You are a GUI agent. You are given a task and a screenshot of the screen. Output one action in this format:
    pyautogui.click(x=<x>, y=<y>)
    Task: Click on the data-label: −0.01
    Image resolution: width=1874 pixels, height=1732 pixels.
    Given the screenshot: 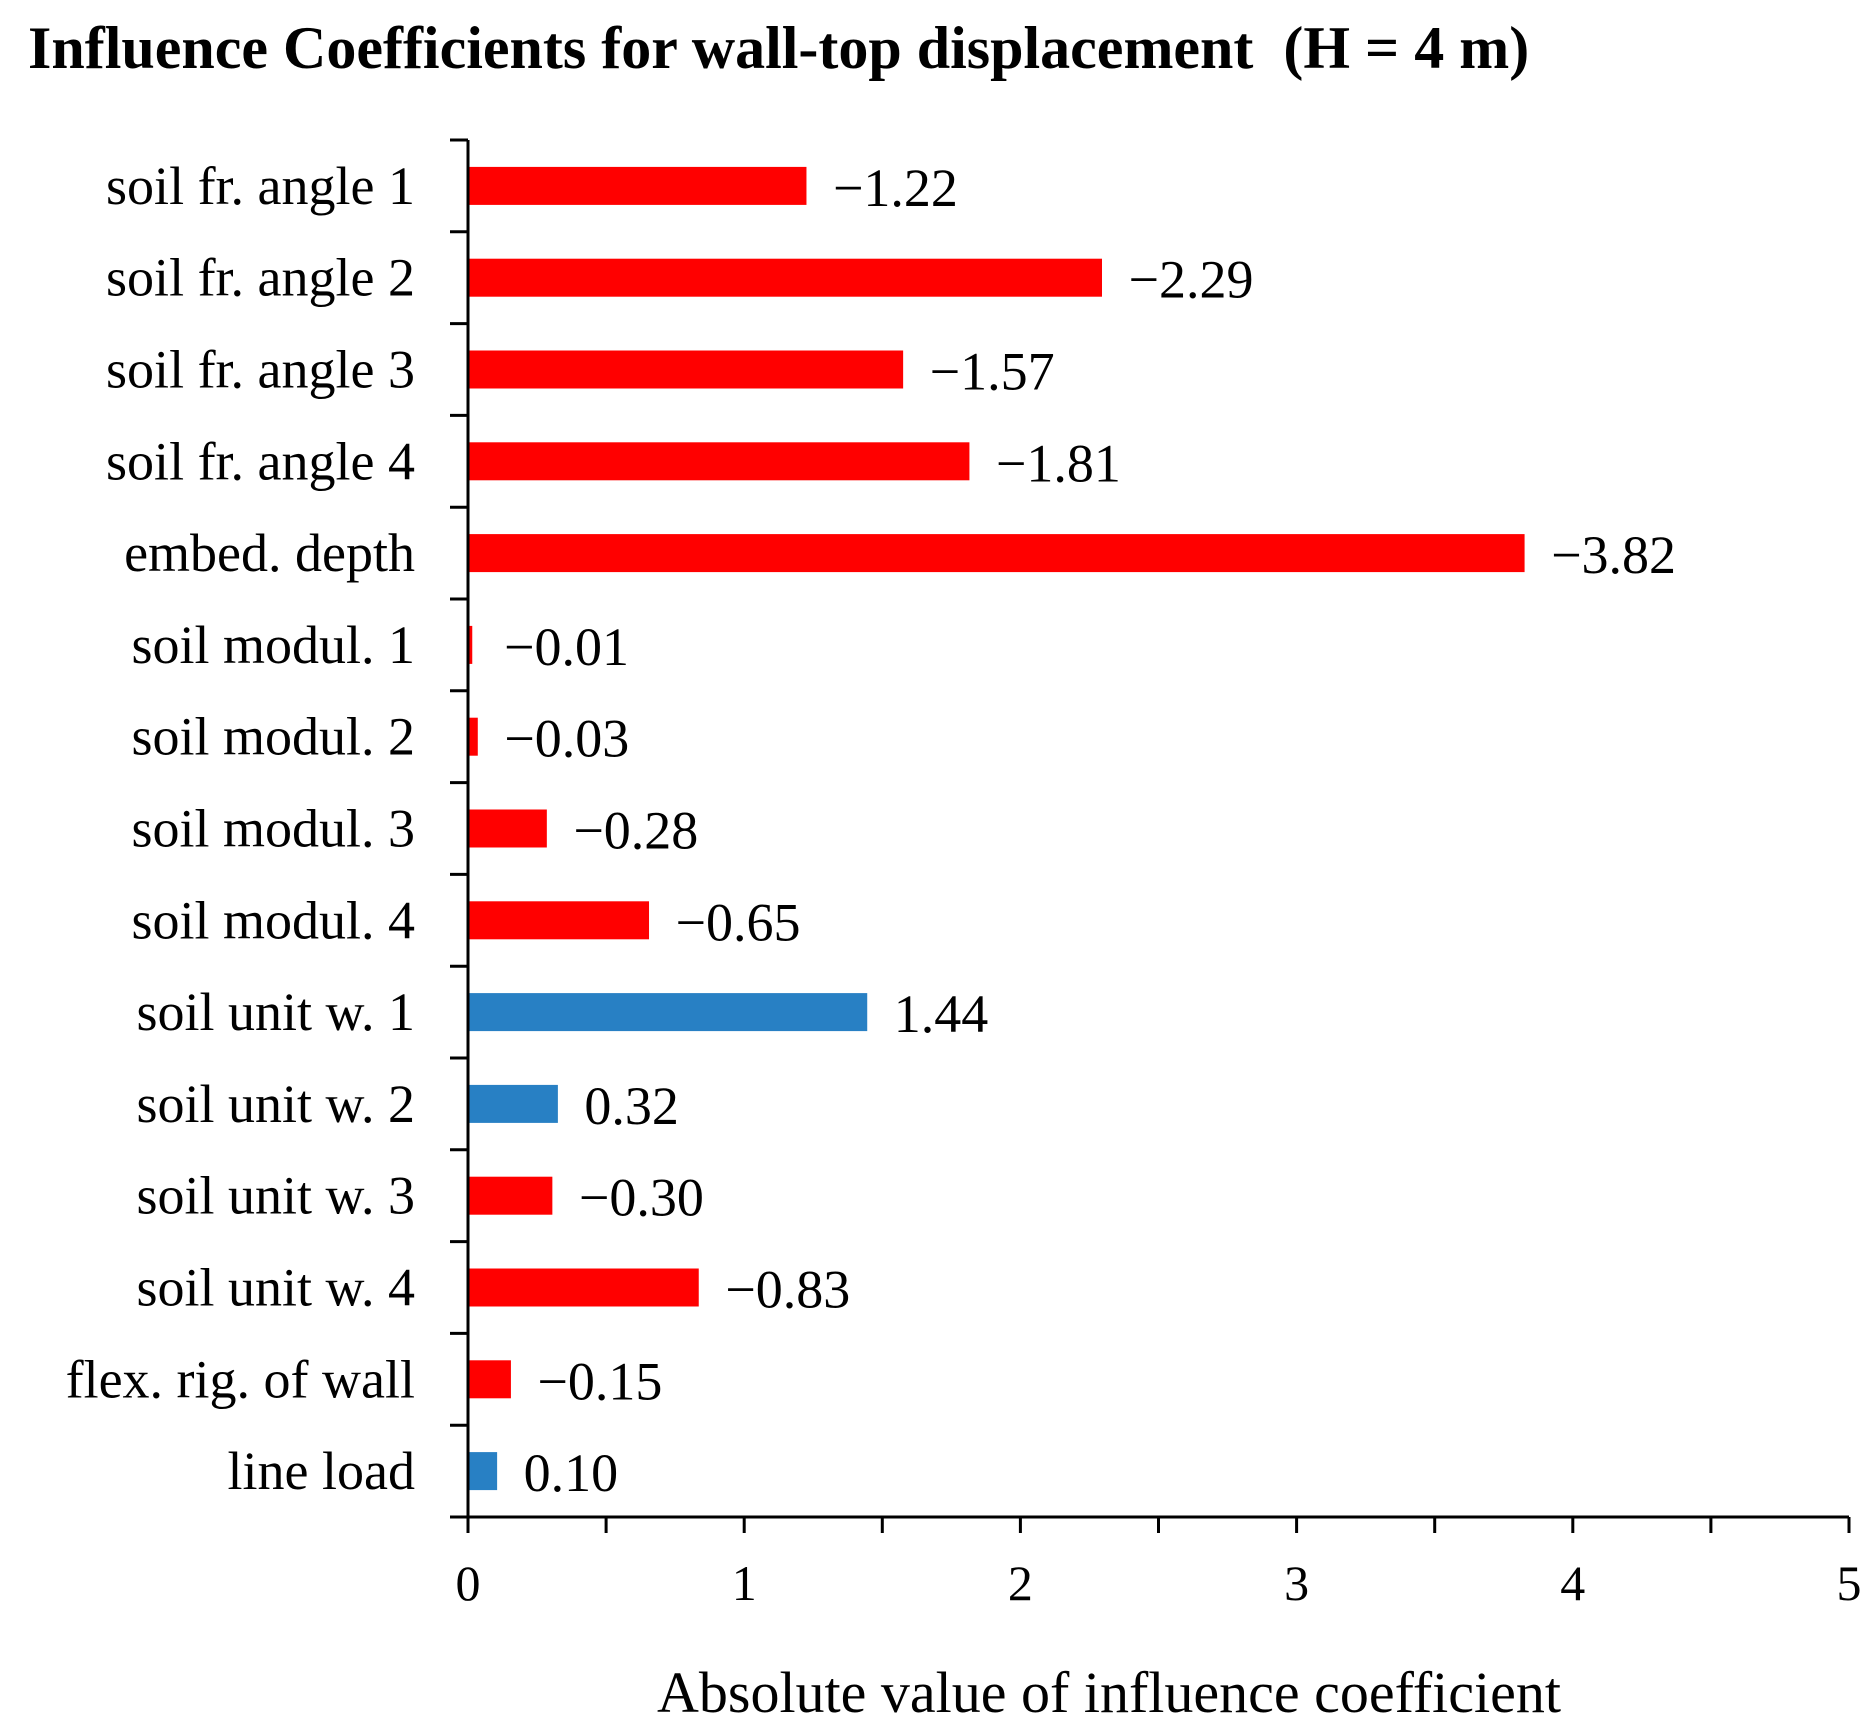 What is the action you would take?
    pyautogui.click(x=566, y=647)
    